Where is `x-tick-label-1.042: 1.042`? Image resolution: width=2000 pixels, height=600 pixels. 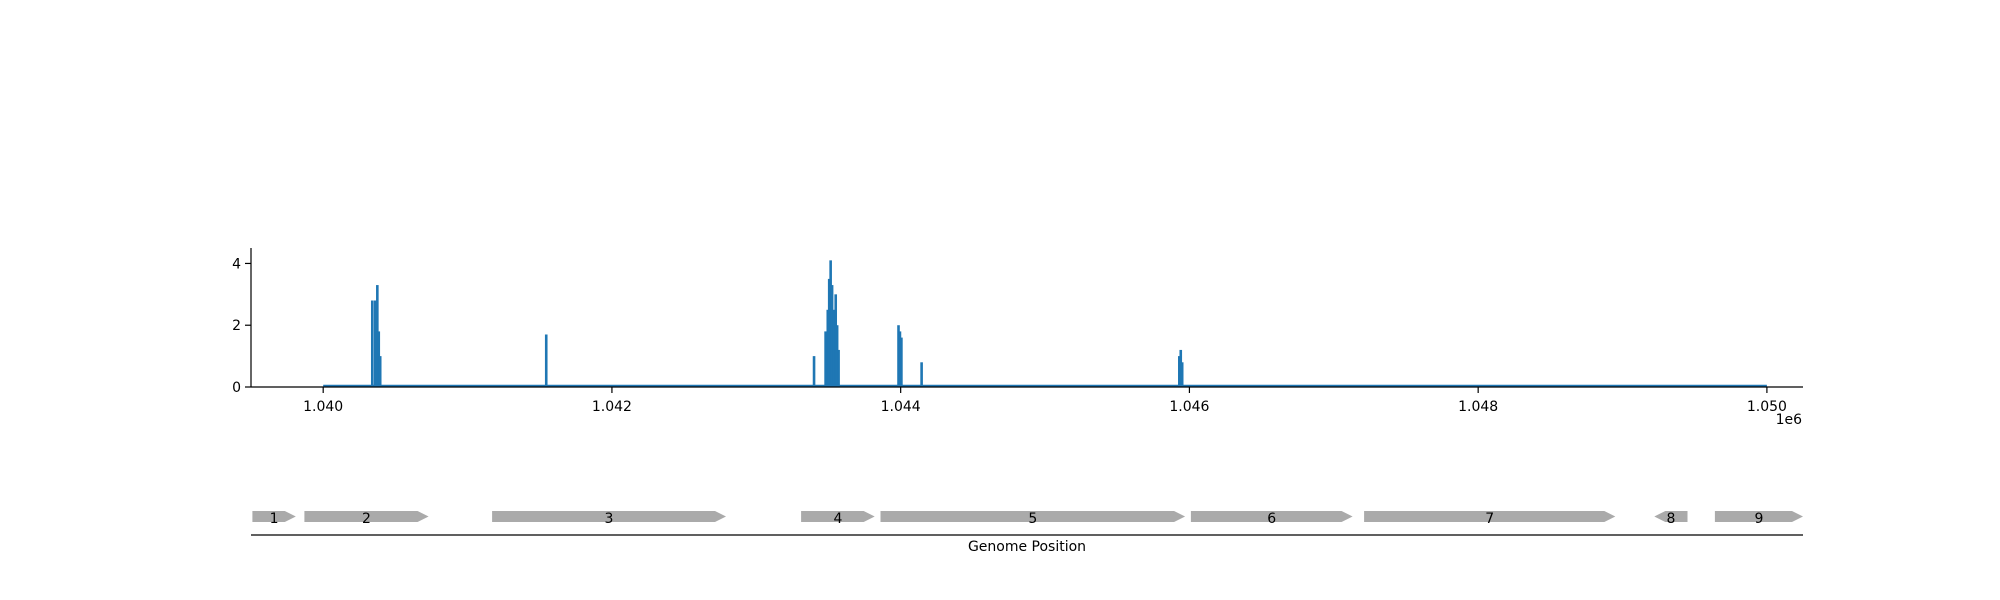
x-tick-label-1.042: 1.042 is located at coordinates (612, 407).